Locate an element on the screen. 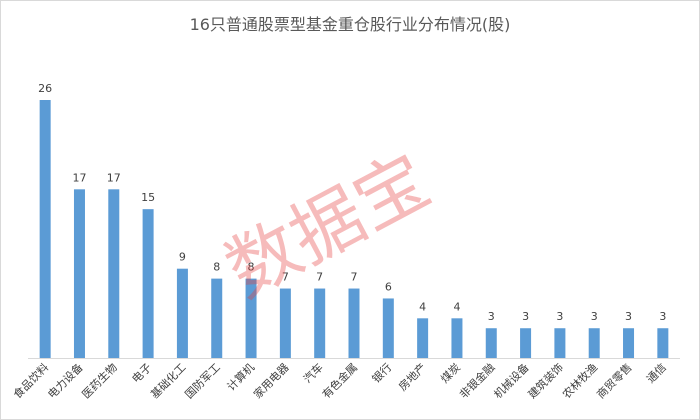 This screenshot has height=420, width=700. chart-title: 16只普通股票型基金重仓股行业分布情况(股) is located at coordinates (350, 24).